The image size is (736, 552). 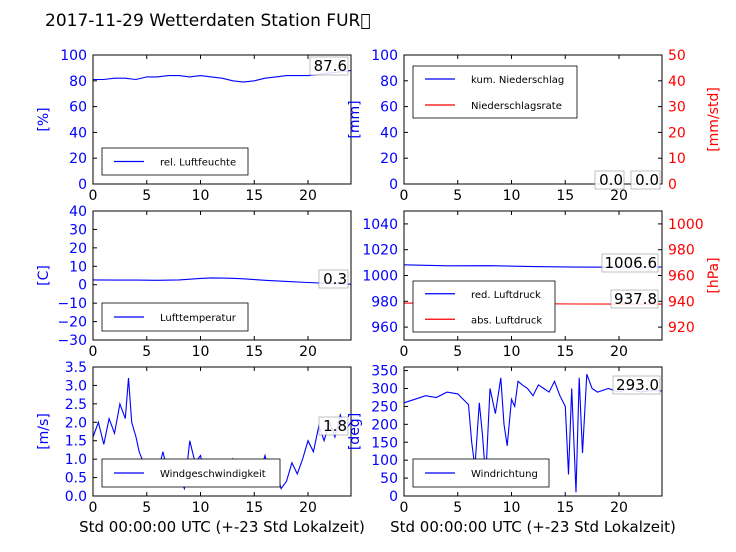 I want to click on y-tick-label: −20, so click(x=72, y=323).